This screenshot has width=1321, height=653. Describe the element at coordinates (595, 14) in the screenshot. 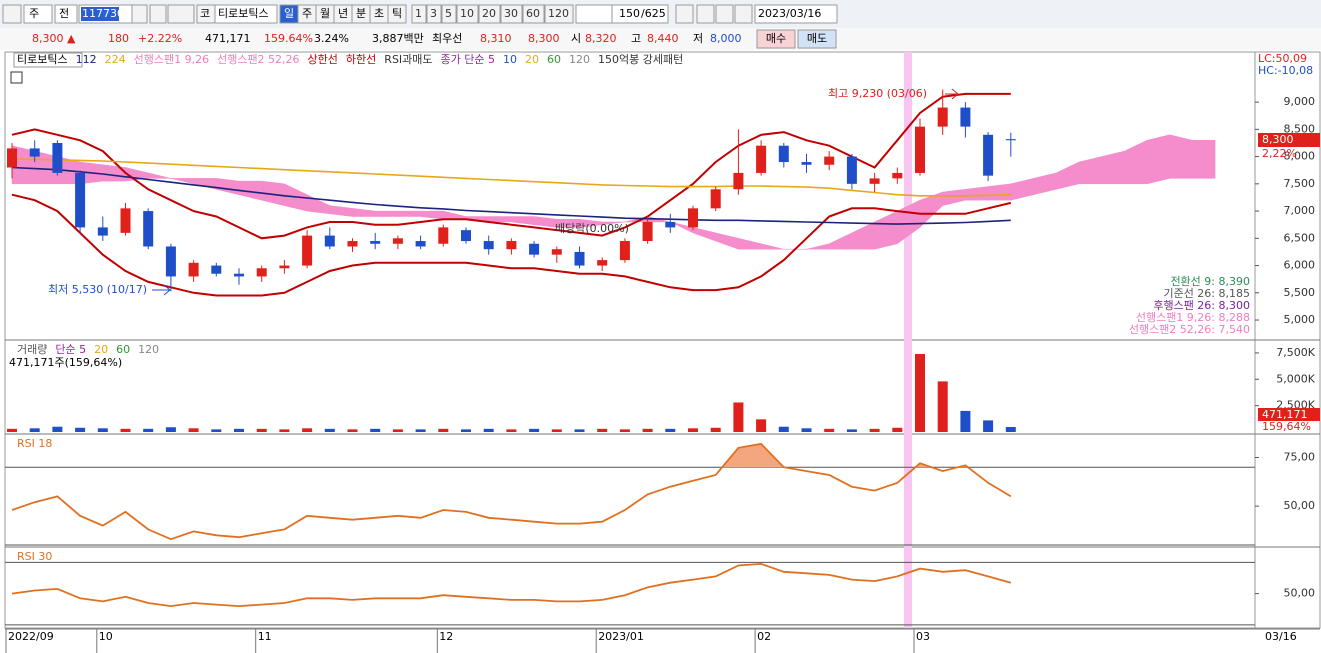

I see `interval-select` at that location.